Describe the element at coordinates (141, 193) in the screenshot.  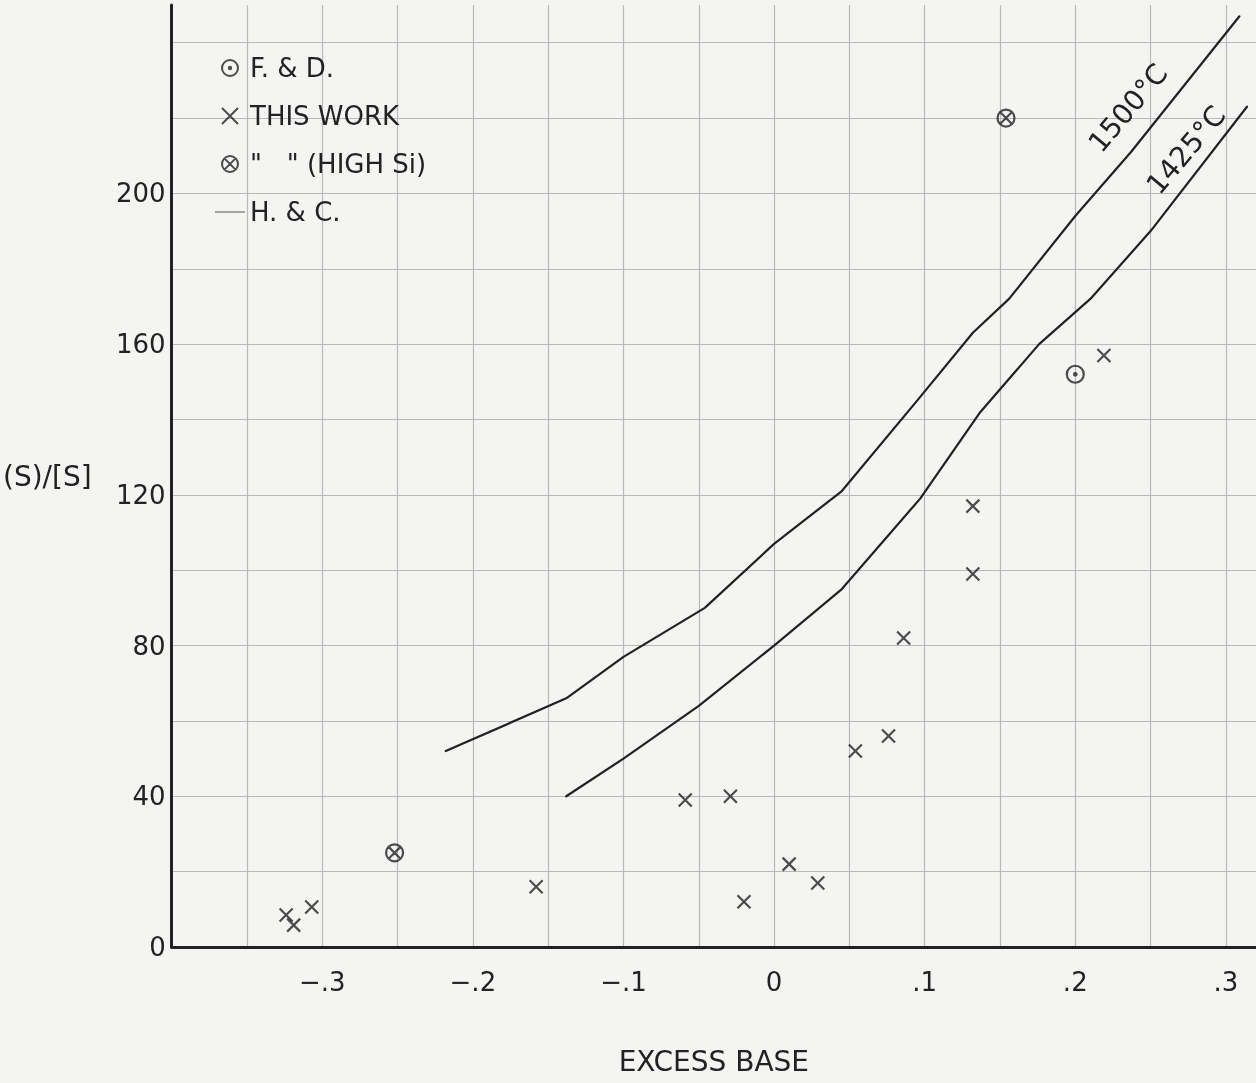
I see `y-tick-label: 200` at that location.